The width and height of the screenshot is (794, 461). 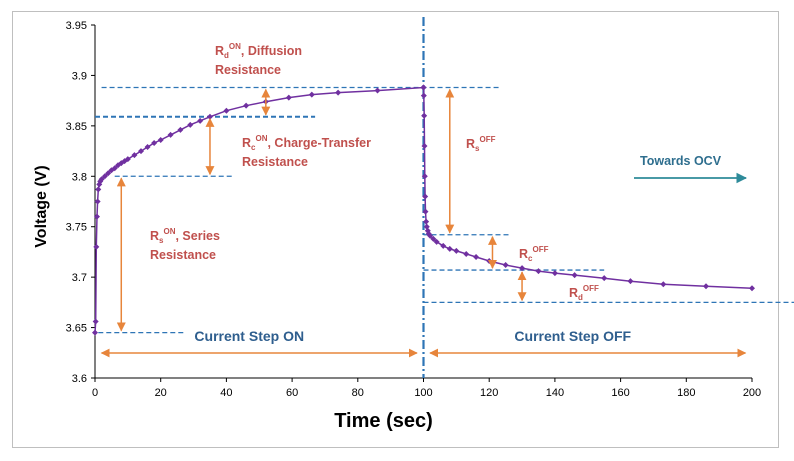 What do you see at coordinates (76, 26) in the screenshot?
I see `y-tick-label: 3.95` at bounding box center [76, 26].